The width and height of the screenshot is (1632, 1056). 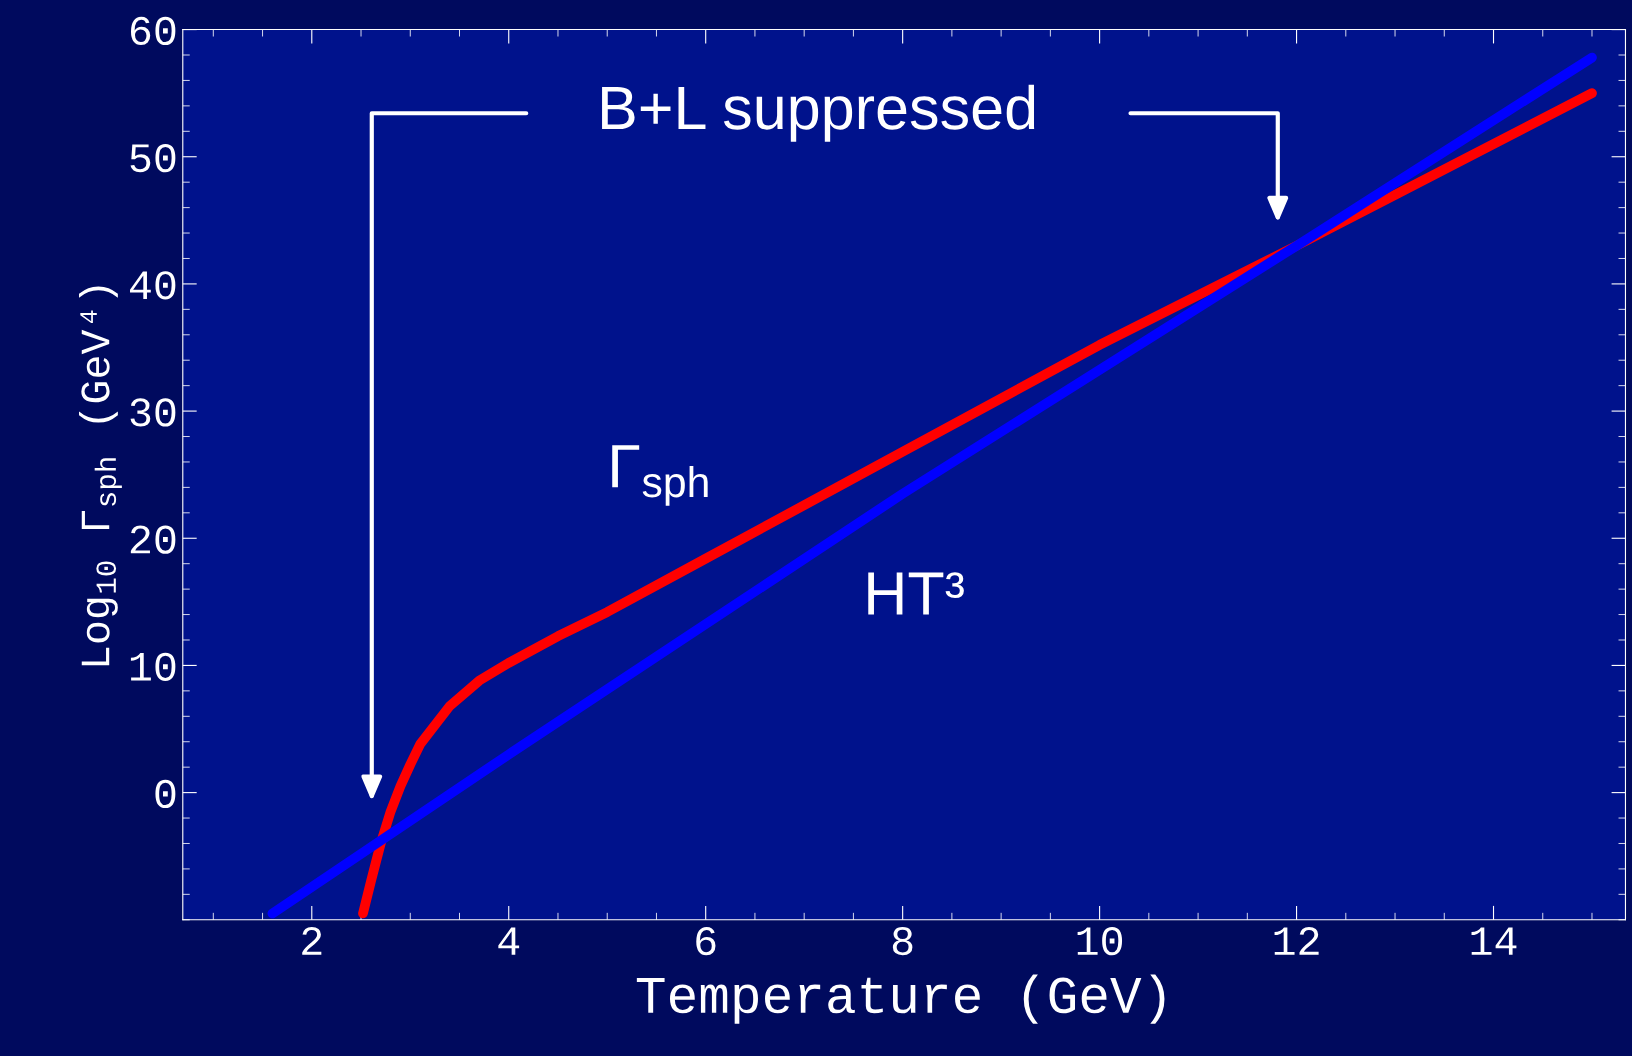 I want to click on y-tick-label: 10, so click(x=153, y=666).